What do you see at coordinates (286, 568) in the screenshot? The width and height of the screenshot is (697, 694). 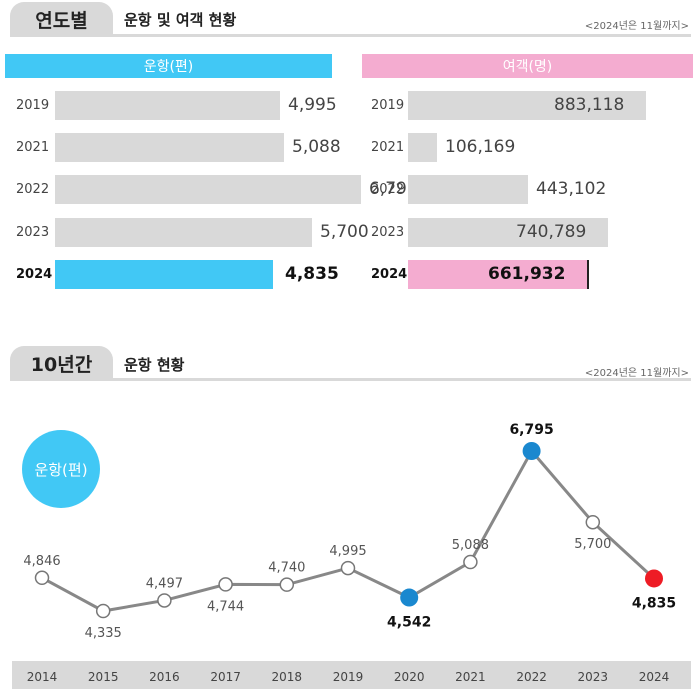 I see `data-value-label: 4,740` at bounding box center [286, 568].